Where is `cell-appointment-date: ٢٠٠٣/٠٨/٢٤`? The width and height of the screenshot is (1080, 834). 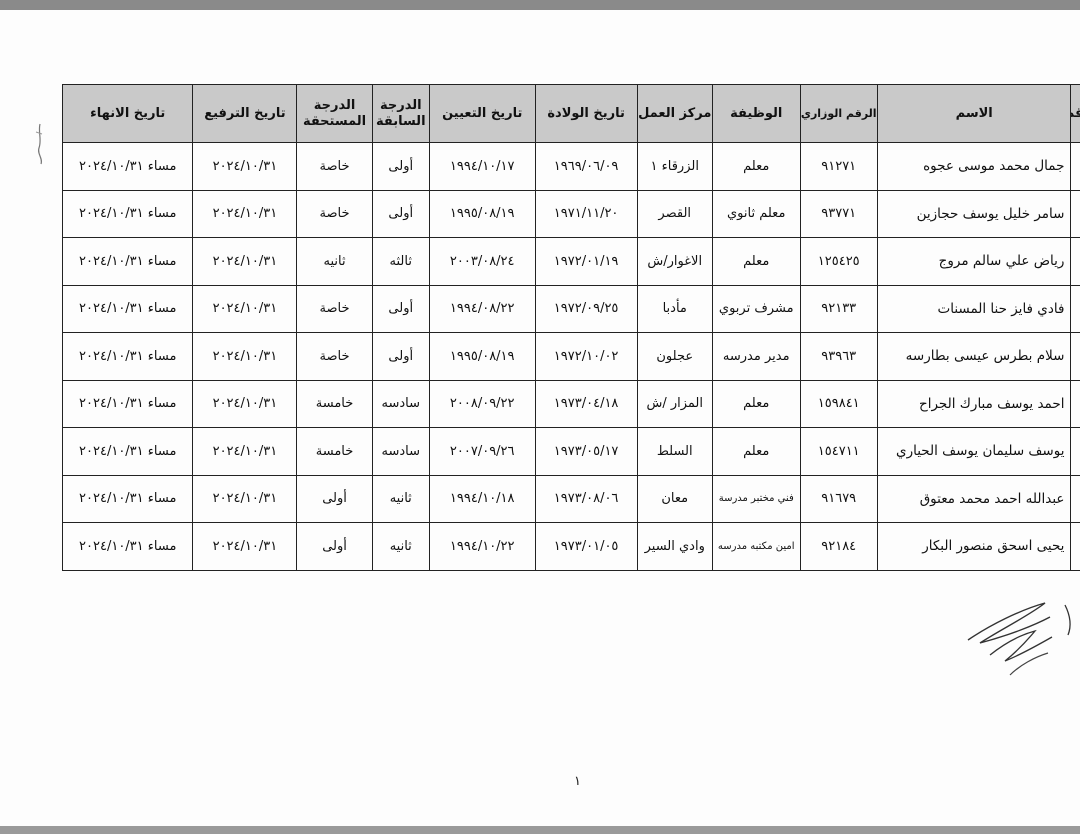
cell-appointment-date: ٢٠٠٣/٠٨/٢٤ is located at coordinates (482, 261).